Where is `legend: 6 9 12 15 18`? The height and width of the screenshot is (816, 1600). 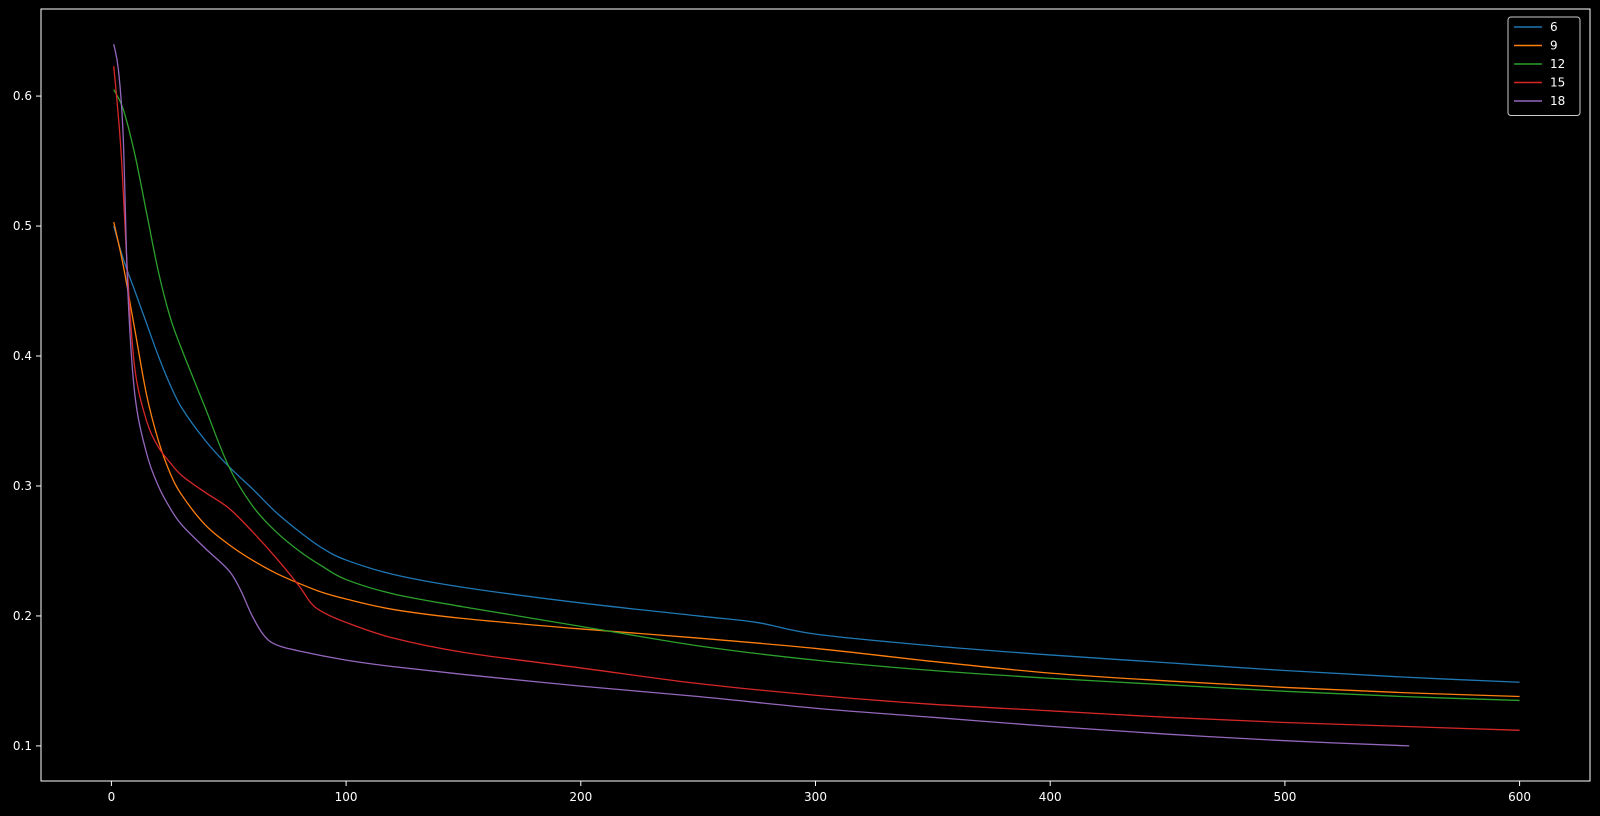
legend: 6 9 12 15 18 is located at coordinates (1544, 66).